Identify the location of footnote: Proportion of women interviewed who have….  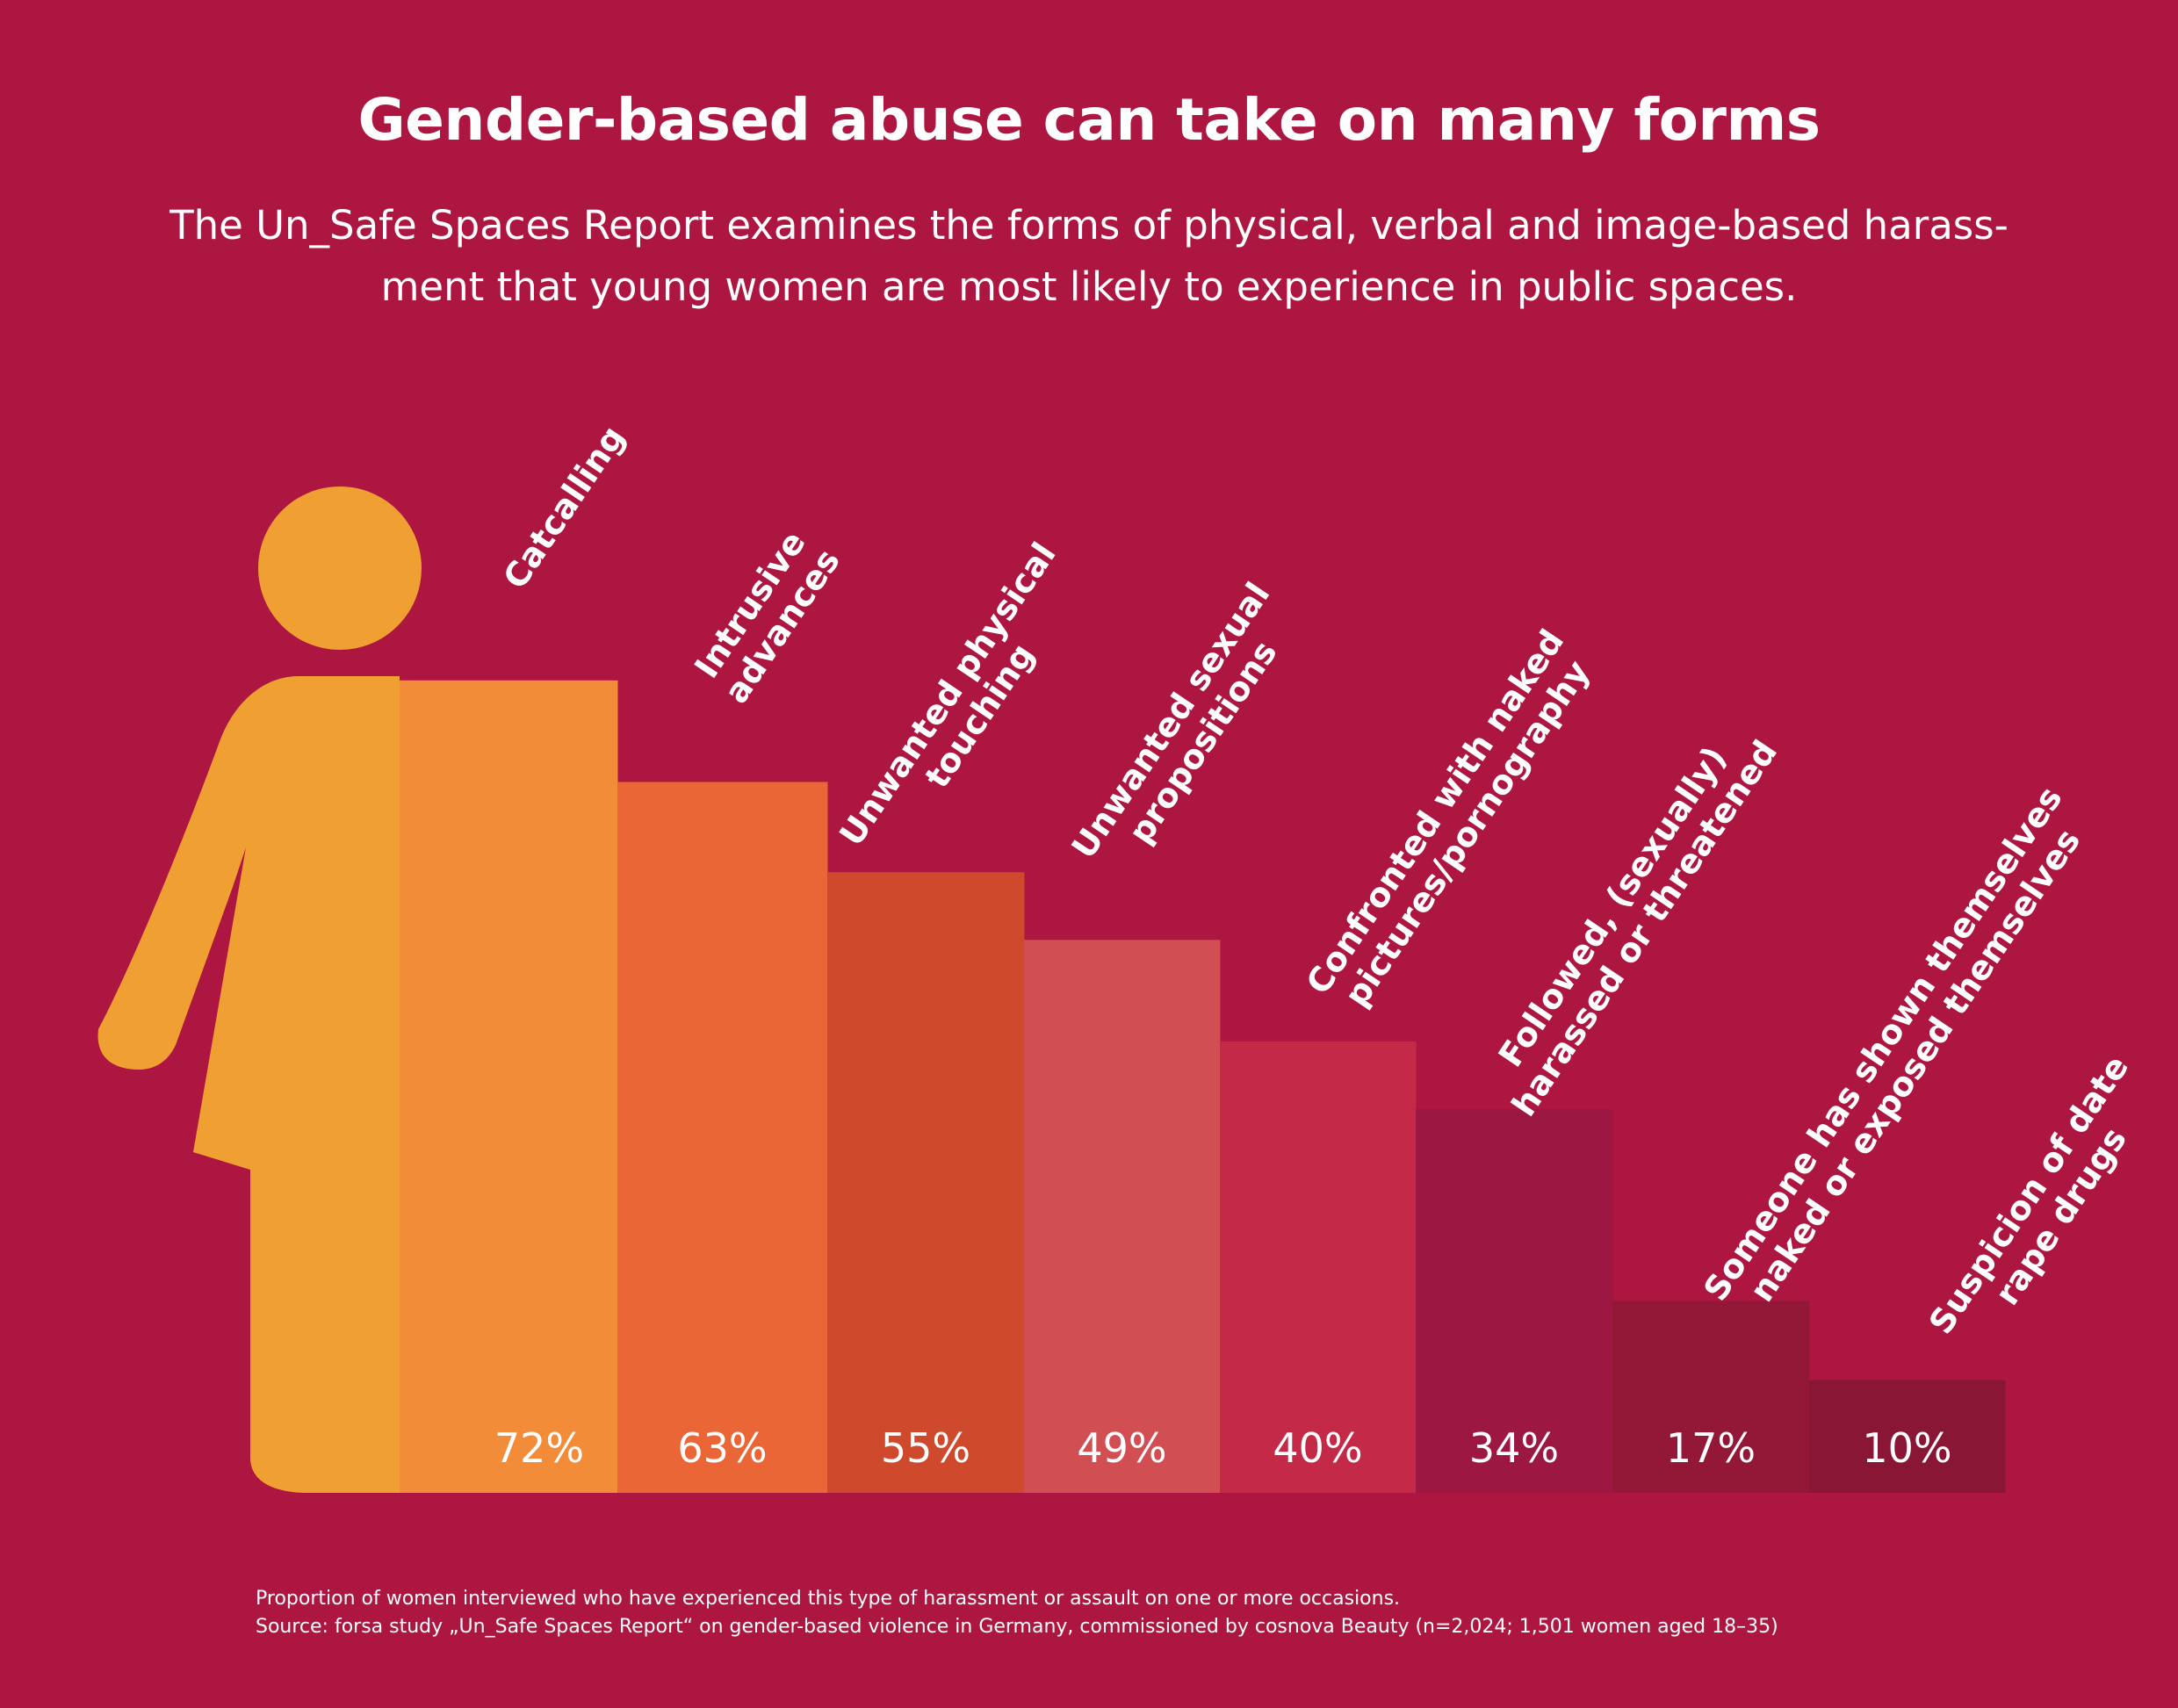
(1178, 1613).